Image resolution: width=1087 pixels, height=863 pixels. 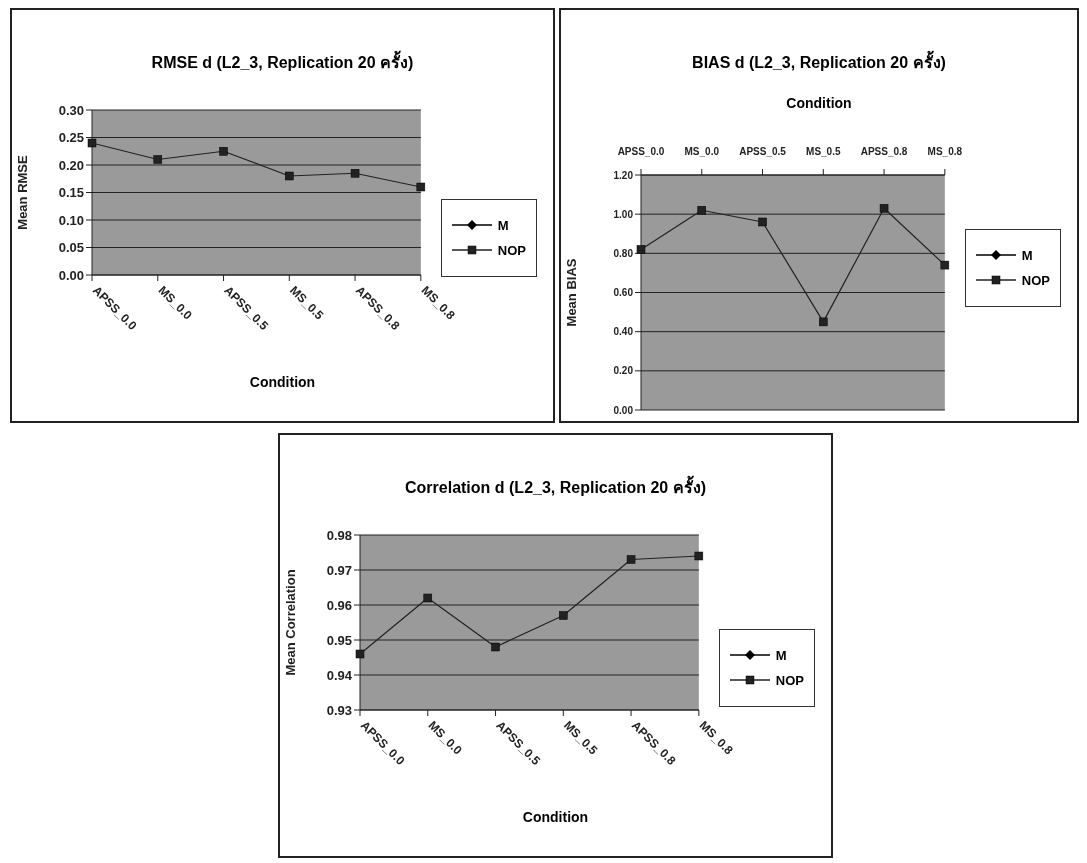 What do you see at coordinates (623, 253) in the screenshot?
I see `y-tick-label: 0.80` at bounding box center [623, 253].